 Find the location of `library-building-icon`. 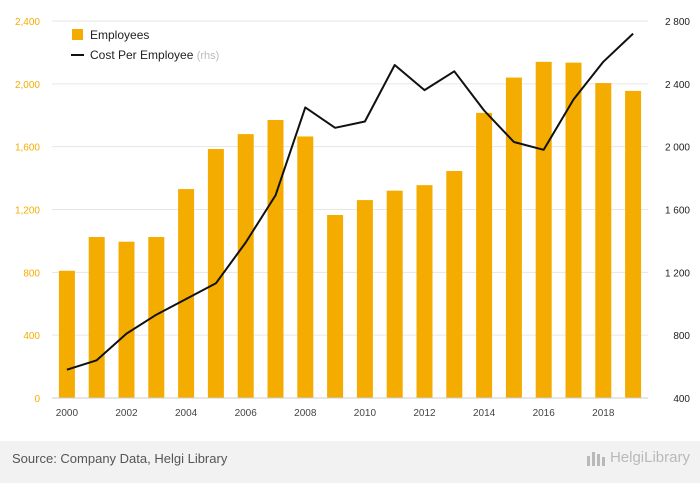

library-building-icon is located at coordinates (596, 458).